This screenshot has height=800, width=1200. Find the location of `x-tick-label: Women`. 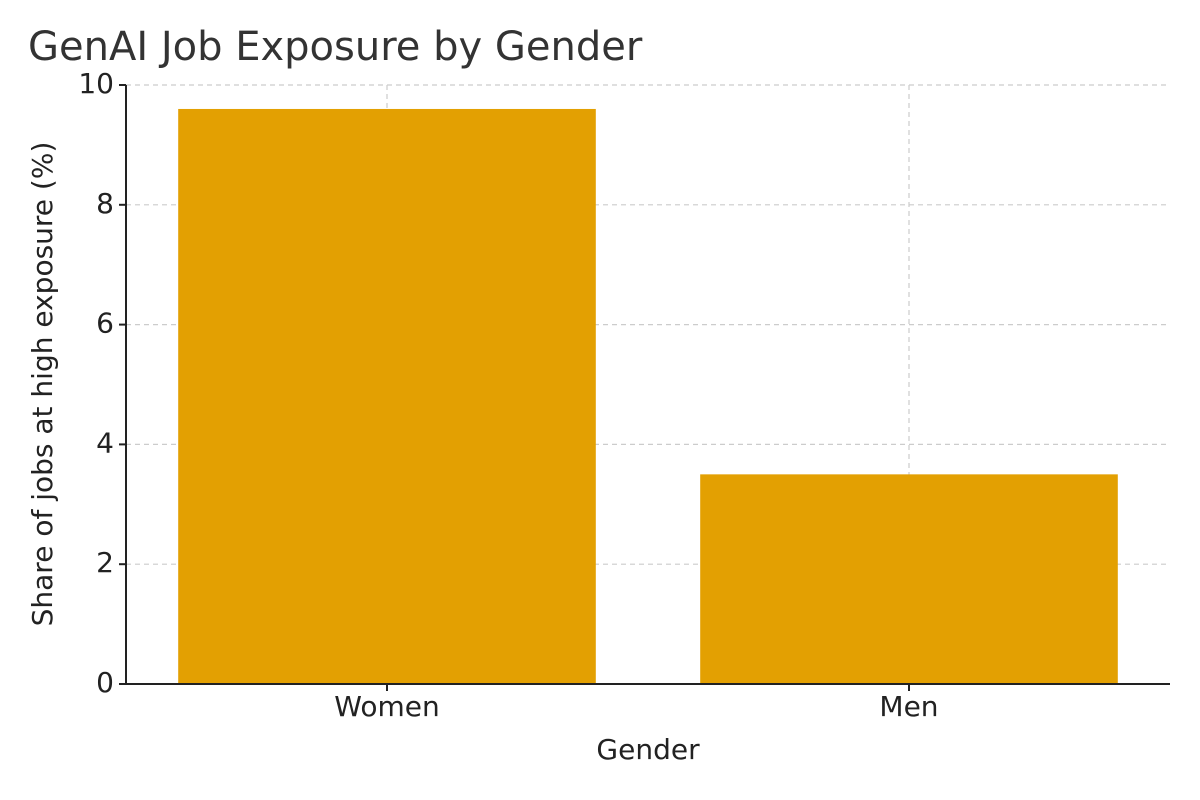

x-tick-label: Women is located at coordinates (386, 706).